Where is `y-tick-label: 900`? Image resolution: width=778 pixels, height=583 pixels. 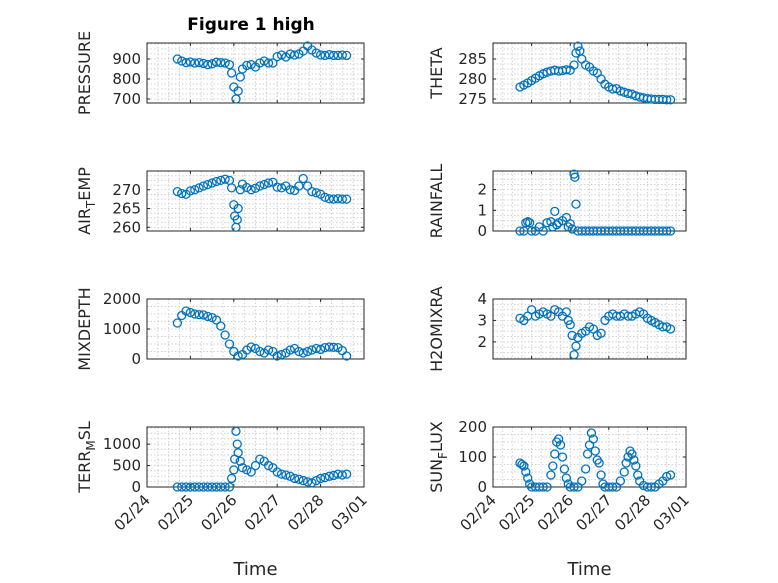 y-tick-label: 900 is located at coordinates (126, 59).